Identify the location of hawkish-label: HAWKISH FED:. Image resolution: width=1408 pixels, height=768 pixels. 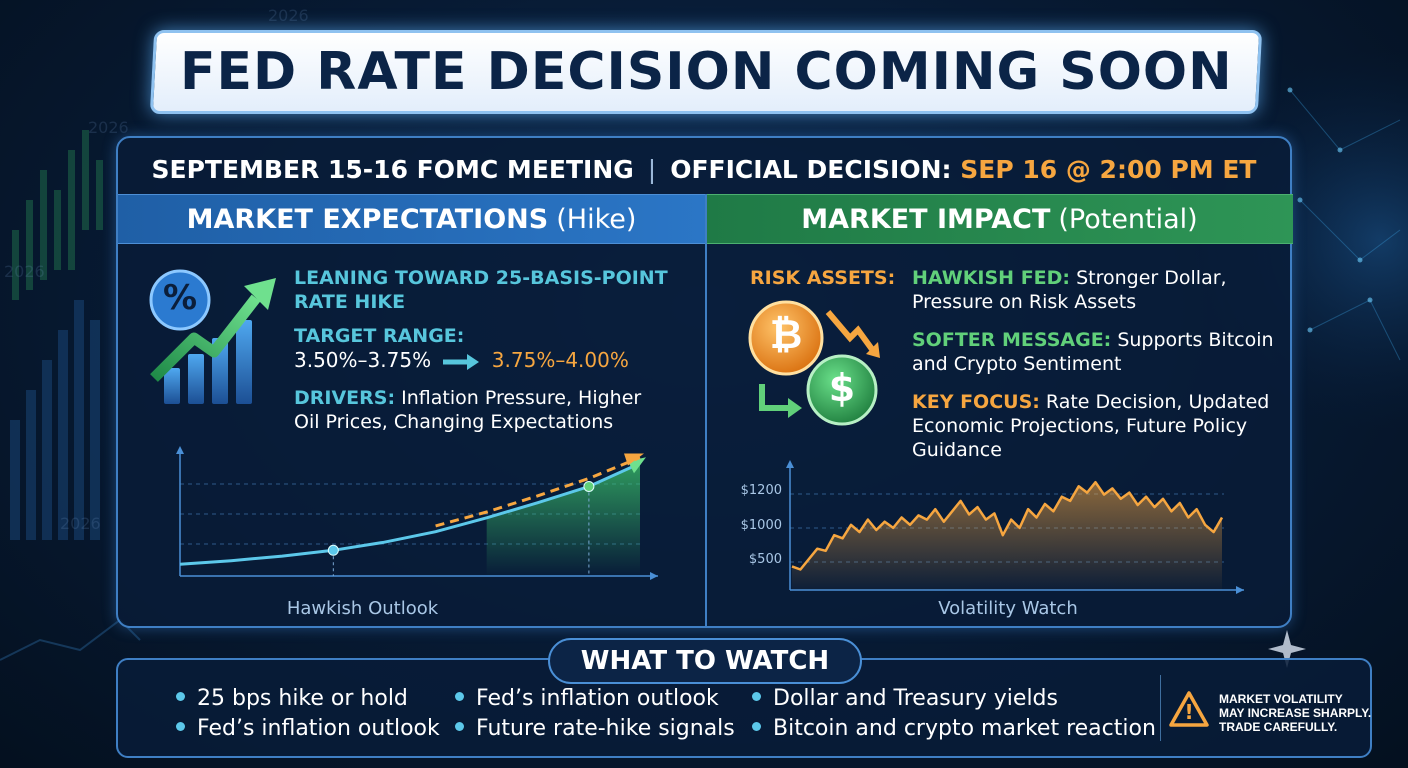
(991, 278).